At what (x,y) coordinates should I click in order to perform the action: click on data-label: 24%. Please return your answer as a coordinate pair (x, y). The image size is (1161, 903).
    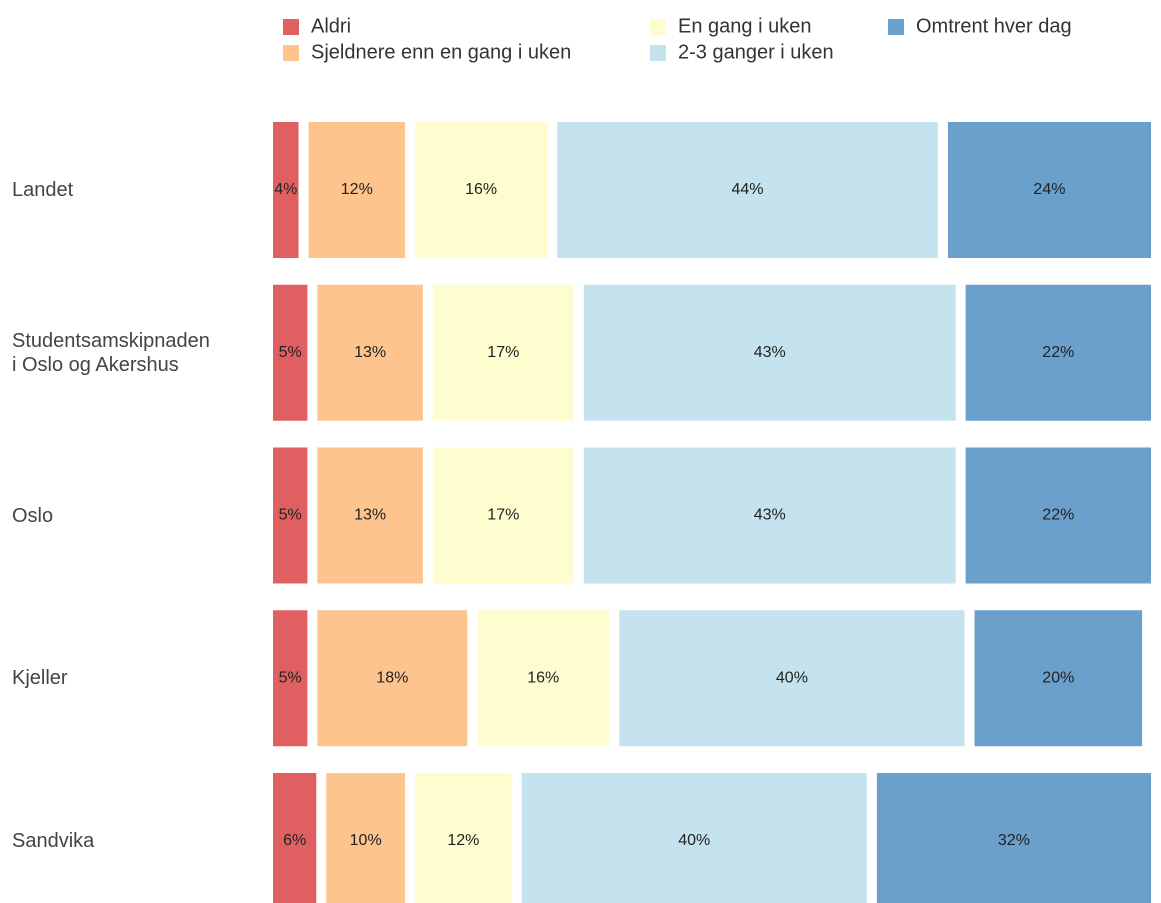
    Looking at the image, I should click on (1049, 189).